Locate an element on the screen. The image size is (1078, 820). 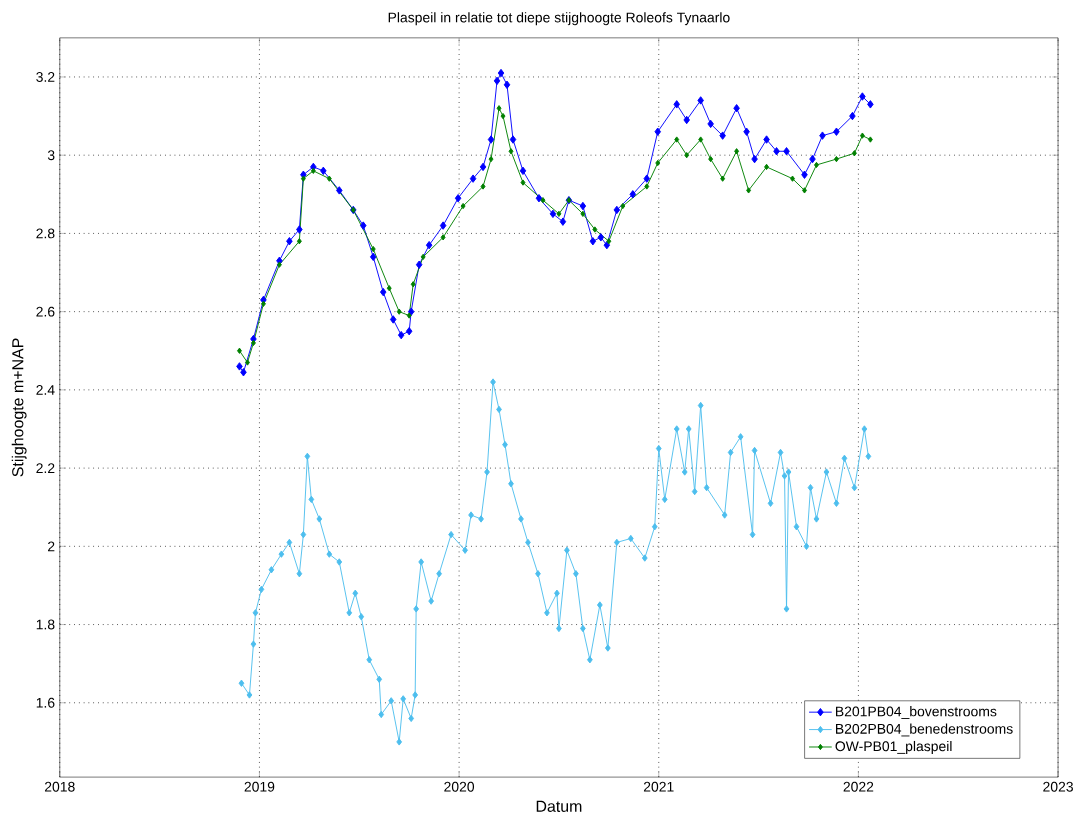
y-tick-label: 2 is located at coordinates (51, 546).